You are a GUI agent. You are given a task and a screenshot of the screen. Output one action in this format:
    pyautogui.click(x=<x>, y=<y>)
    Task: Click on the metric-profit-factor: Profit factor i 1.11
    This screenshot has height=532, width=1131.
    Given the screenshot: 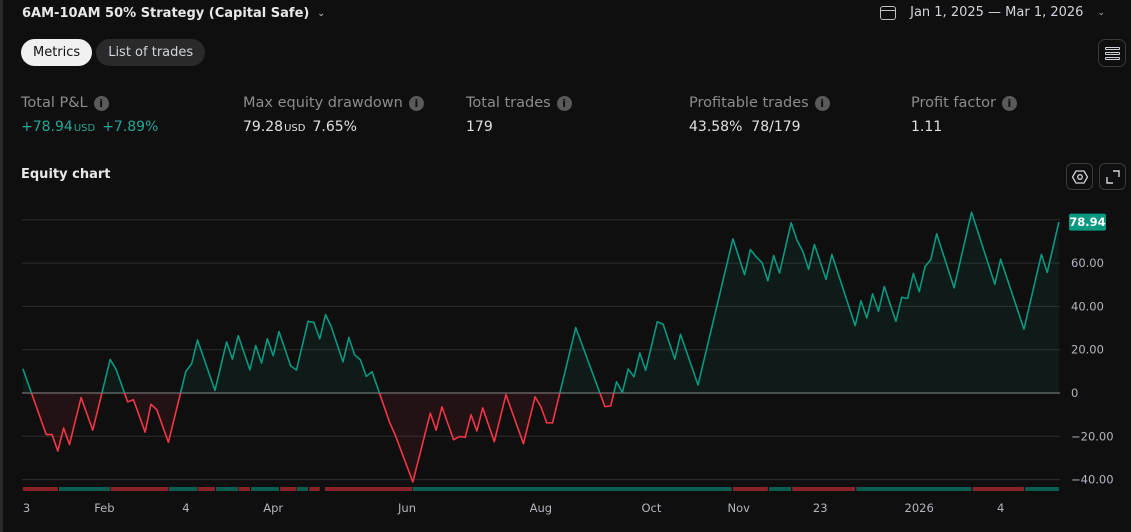 What is the action you would take?
    pyautogui.click(x=964, y=115)
    